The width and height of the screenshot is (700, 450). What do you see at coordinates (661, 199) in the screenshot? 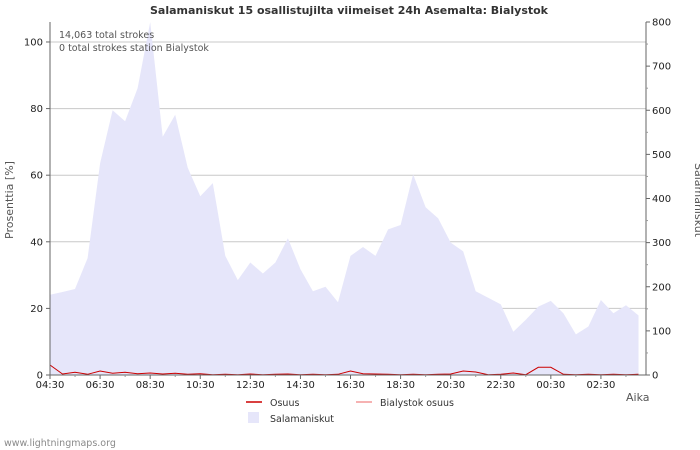
I see `y-tick-label-right: 400` at bounding box center [661, 199].